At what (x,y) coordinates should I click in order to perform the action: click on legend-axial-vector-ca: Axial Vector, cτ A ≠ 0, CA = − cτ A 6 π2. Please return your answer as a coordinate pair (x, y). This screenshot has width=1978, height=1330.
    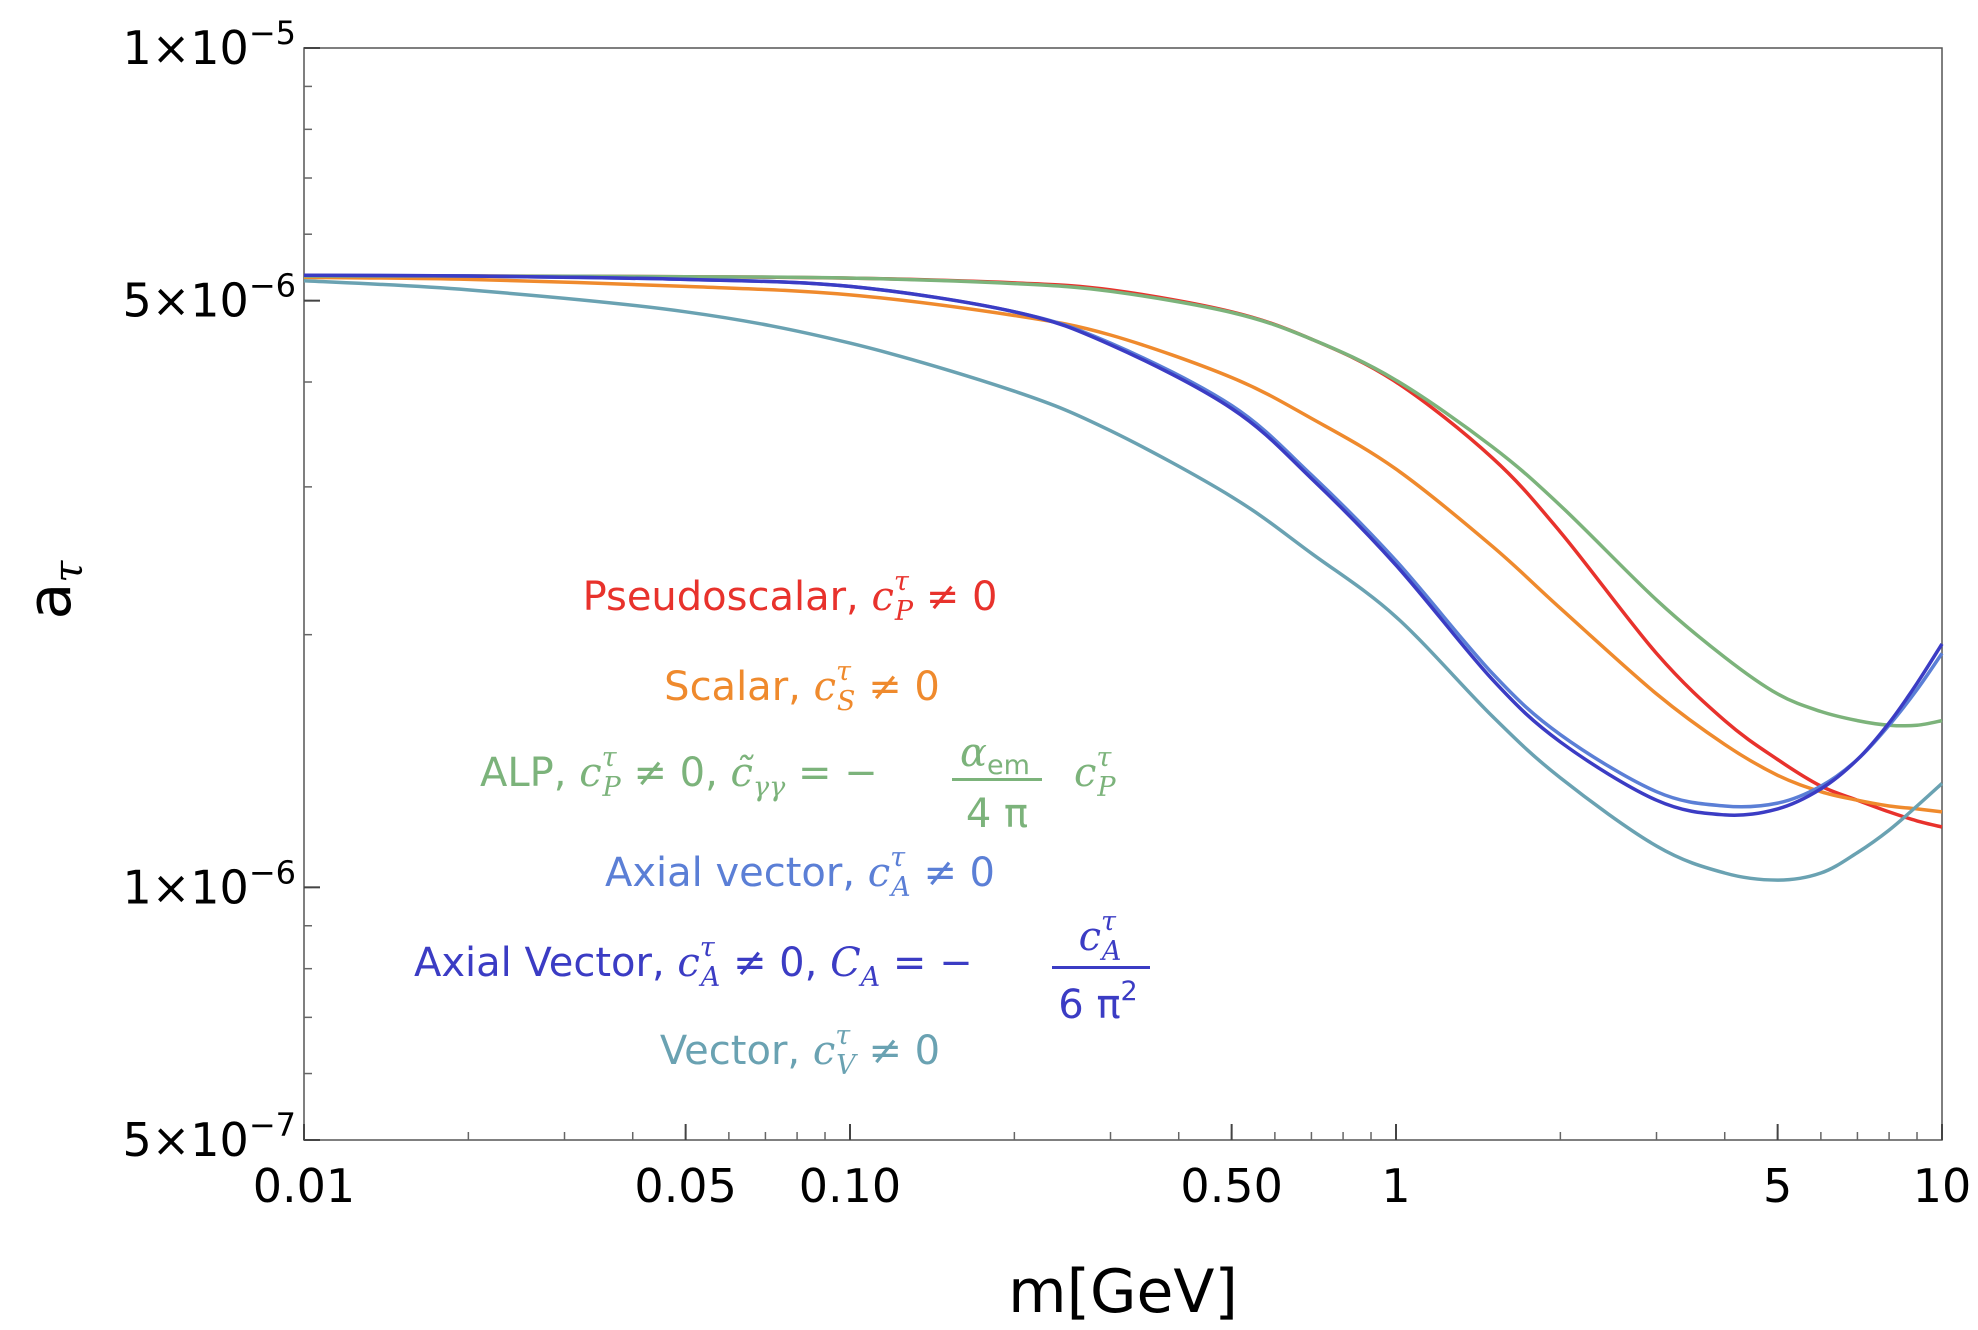
    Looking at the image, I should click on (782, 967).